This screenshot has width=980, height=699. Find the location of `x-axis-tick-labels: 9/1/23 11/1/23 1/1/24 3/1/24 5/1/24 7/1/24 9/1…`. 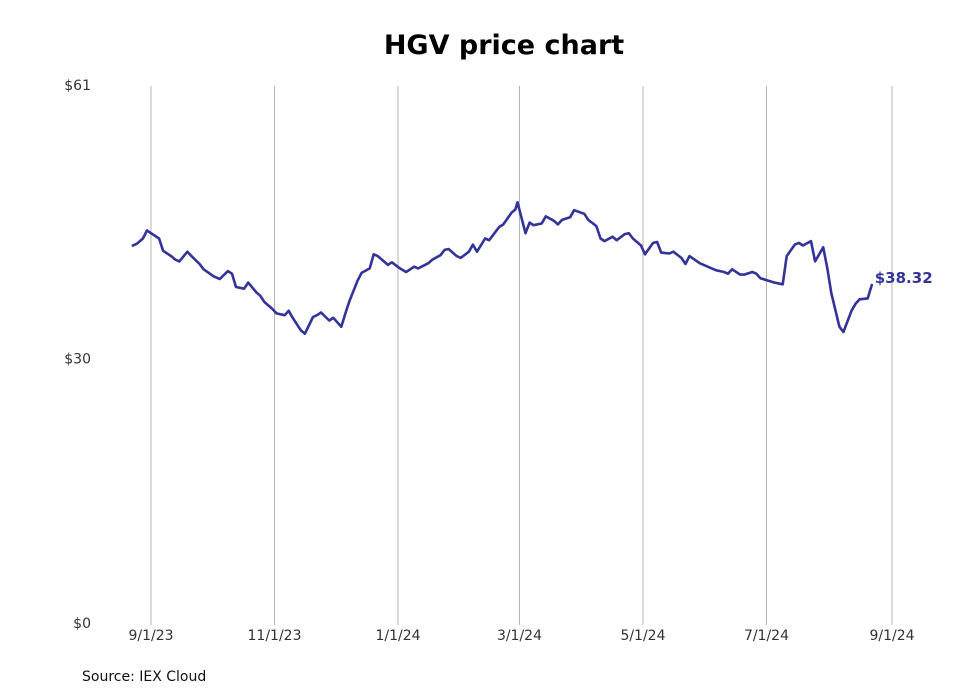

x-axis-tick-labels: 9/1/23 11/1/23 1/1/24 3/1/24 5/1/24 7/1/24 9/1… is located at coordinates (521, 636).